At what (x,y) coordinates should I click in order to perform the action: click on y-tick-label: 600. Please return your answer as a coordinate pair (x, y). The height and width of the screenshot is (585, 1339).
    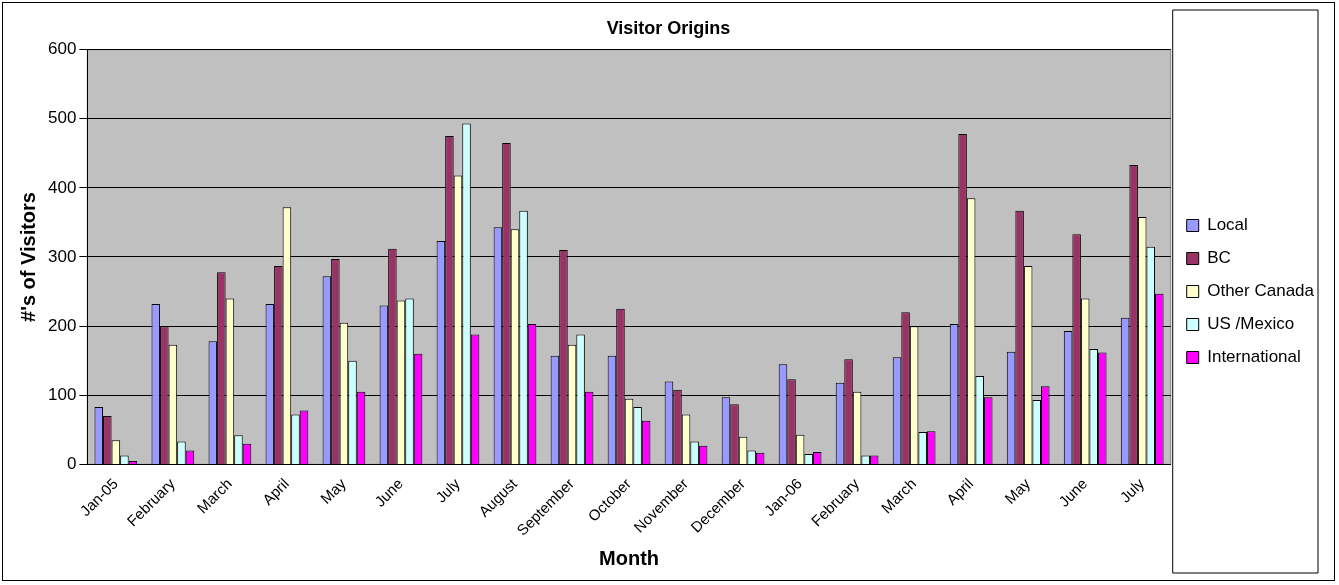
    Looking at the image, I should click on (62, 49).